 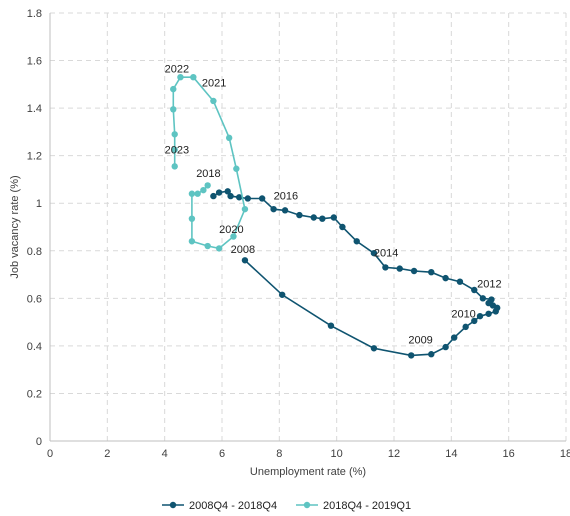 What do you see at coordinates (34, 14) in the screenshot?
I see `y-tick-label: 1.8` at bounding box center [34, 14].